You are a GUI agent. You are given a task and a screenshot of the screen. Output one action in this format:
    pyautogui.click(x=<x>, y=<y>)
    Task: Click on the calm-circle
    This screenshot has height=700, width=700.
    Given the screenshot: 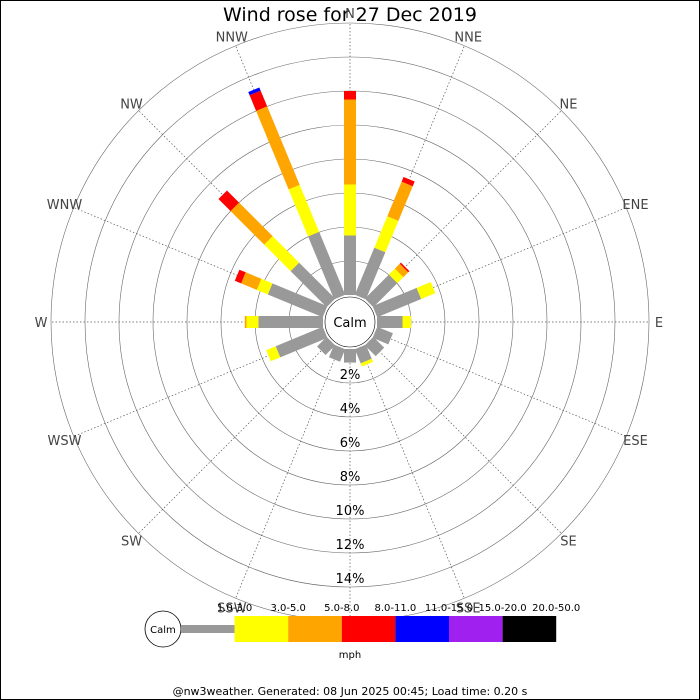 What is the action you would take?
    pyautogui.click(x=350, y=322)
    